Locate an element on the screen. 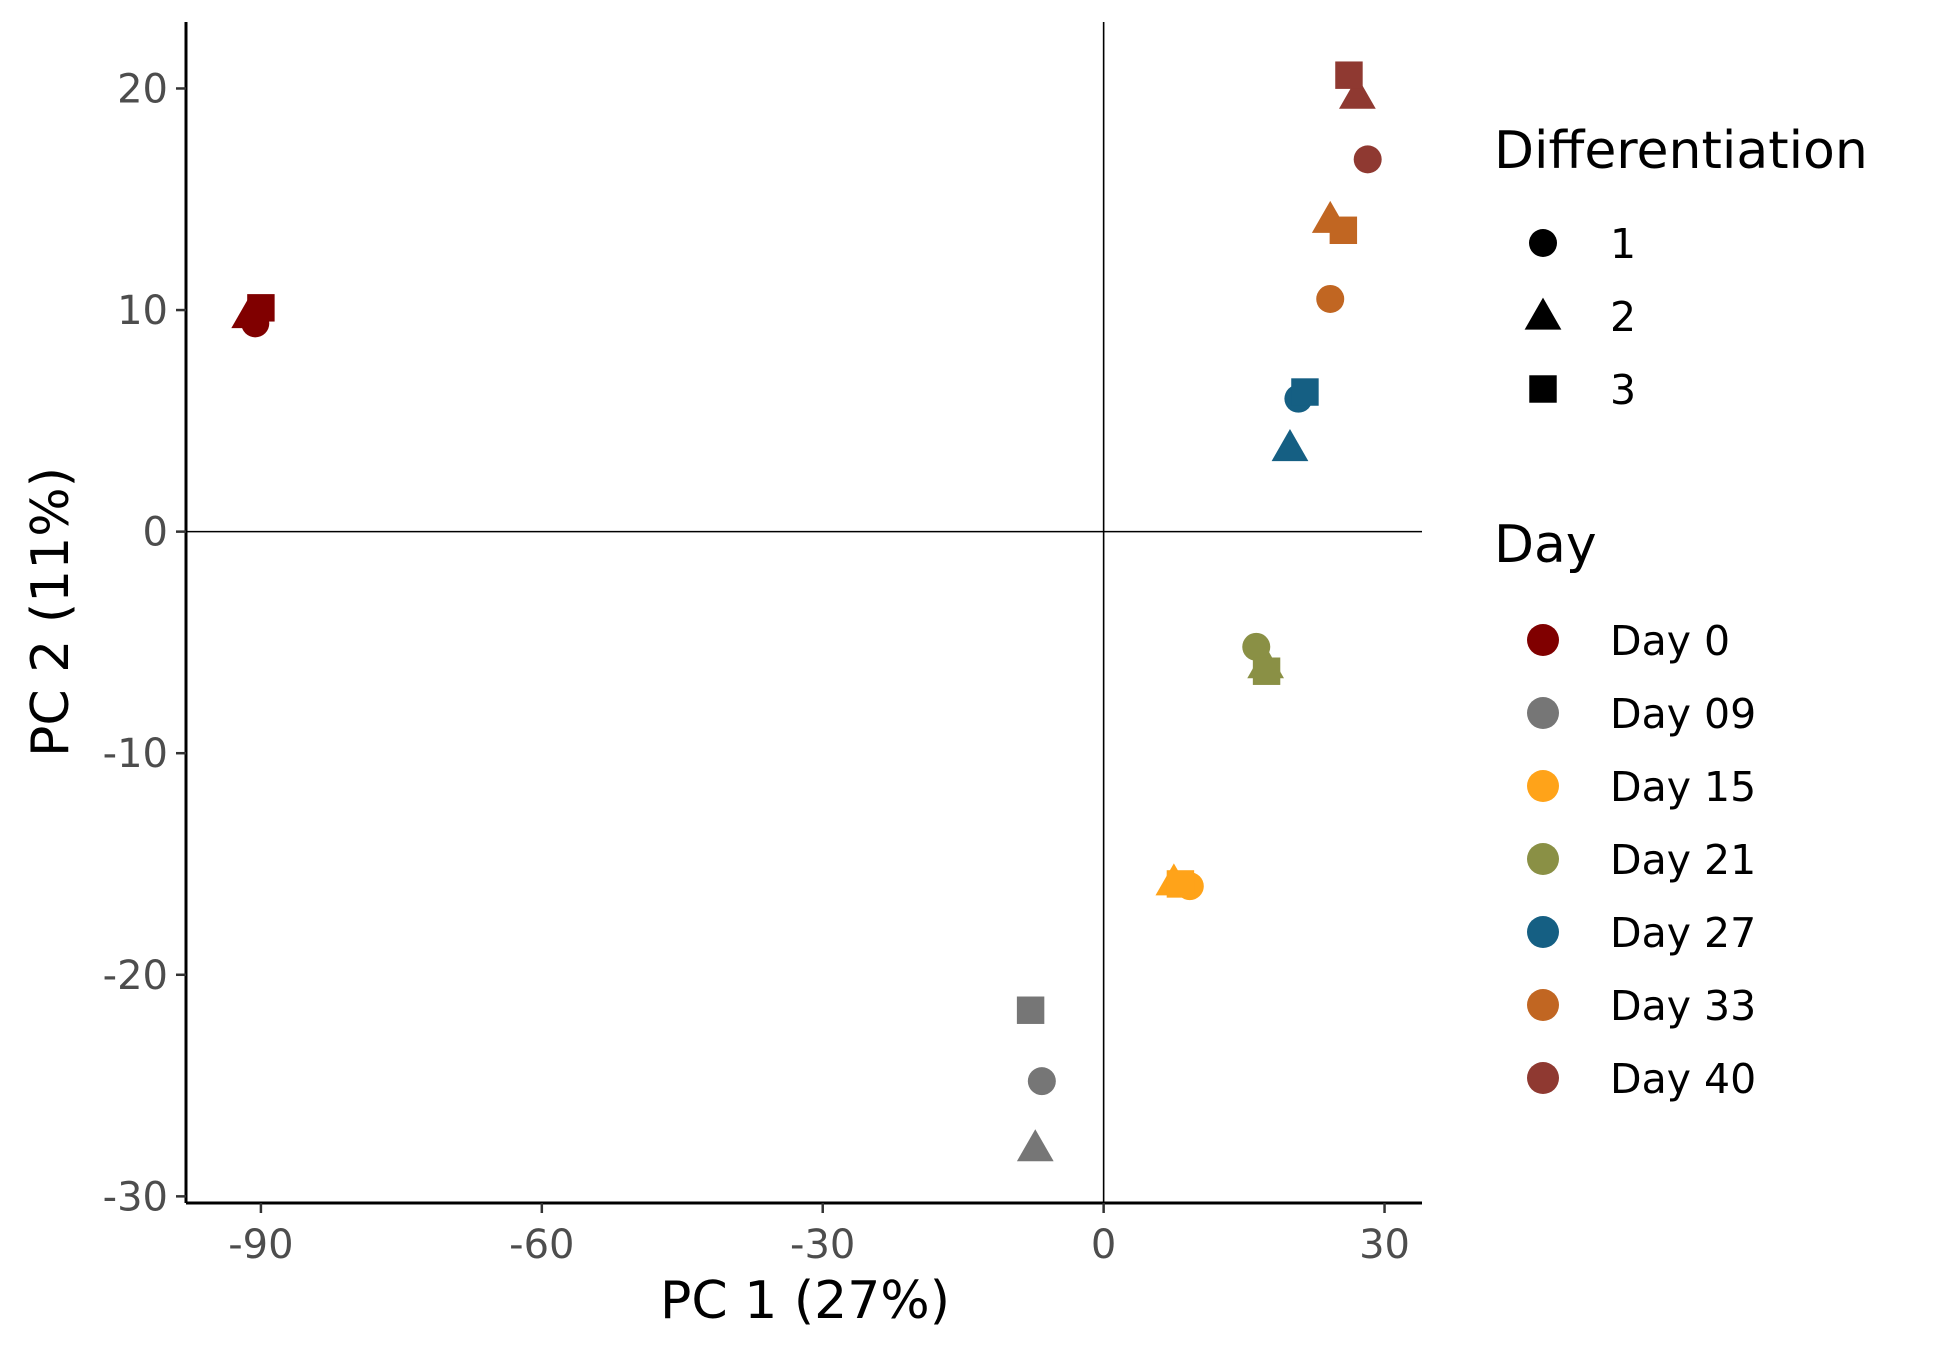 This screenshot has height=1350, width=1950. x-axis-ticks: -90 -60 -30 0 30 is located at coordinates (819, 1235).